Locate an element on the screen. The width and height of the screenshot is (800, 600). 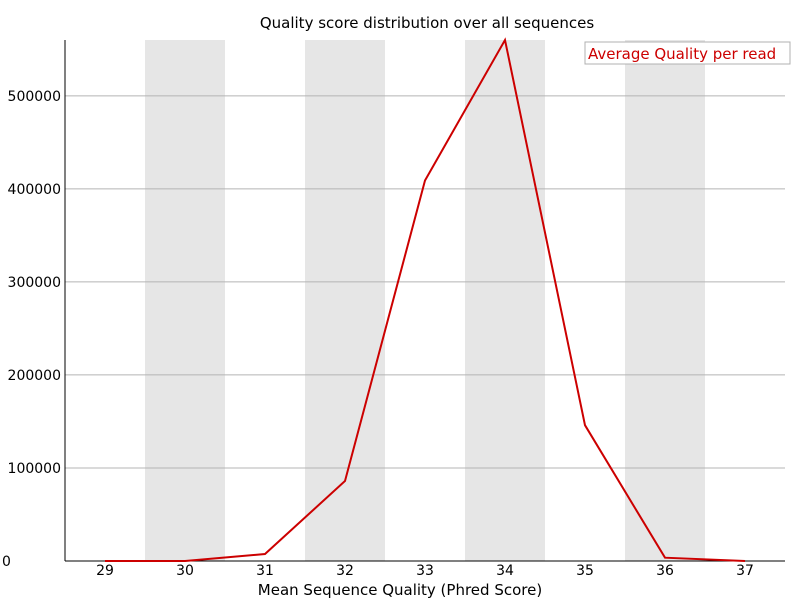
x-tick-label: 29 is located at coordinates (105, 571).